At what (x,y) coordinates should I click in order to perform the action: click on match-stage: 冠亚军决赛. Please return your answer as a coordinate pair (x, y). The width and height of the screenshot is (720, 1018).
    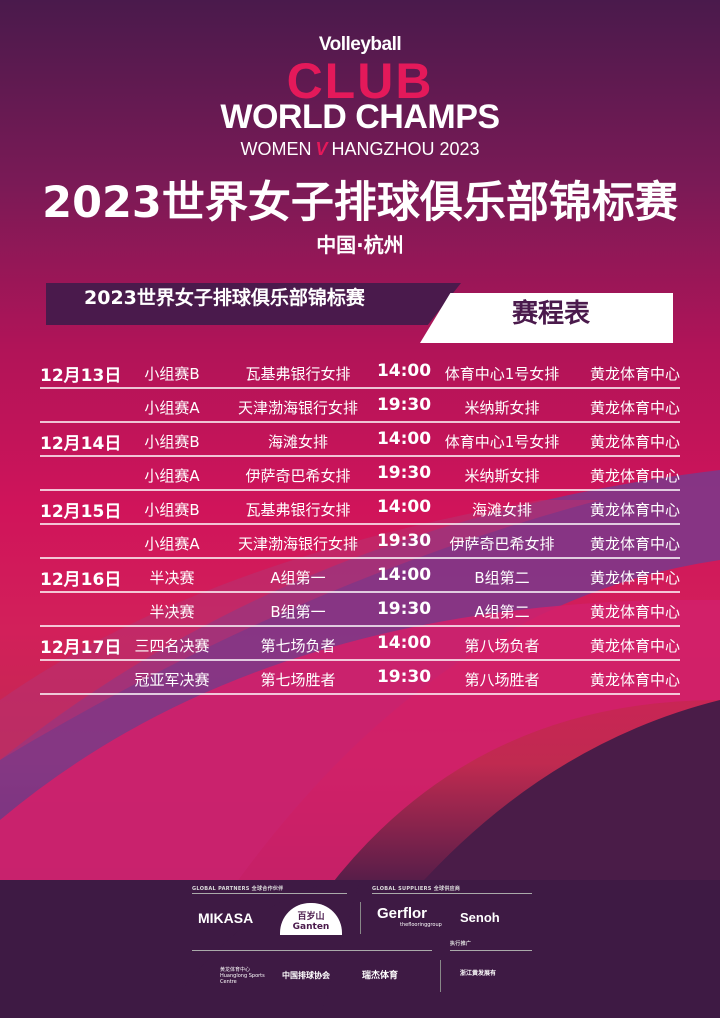
    Looking at the image, I should click on (172, 680).